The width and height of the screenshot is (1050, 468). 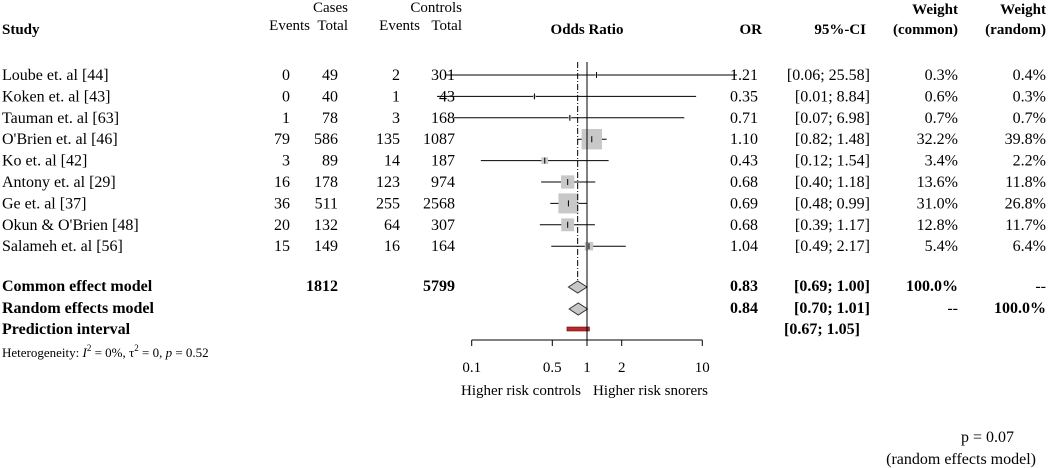 I want to click on header-weight-random: Weight, so click(x=1023, y=10).